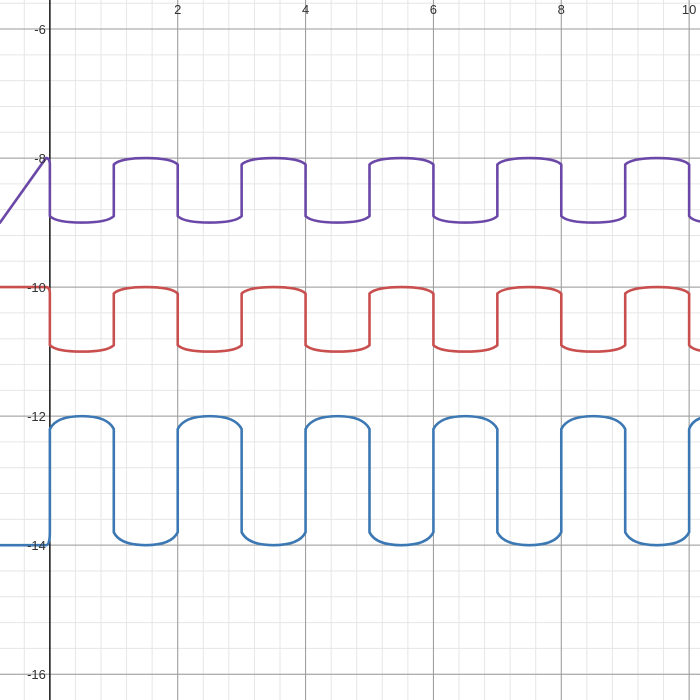 The width and height of the screenshot is (700, 700). Describe the element at coordinates (689, 9) in the screenshot. I see `x-tick-label: 10` at that location.